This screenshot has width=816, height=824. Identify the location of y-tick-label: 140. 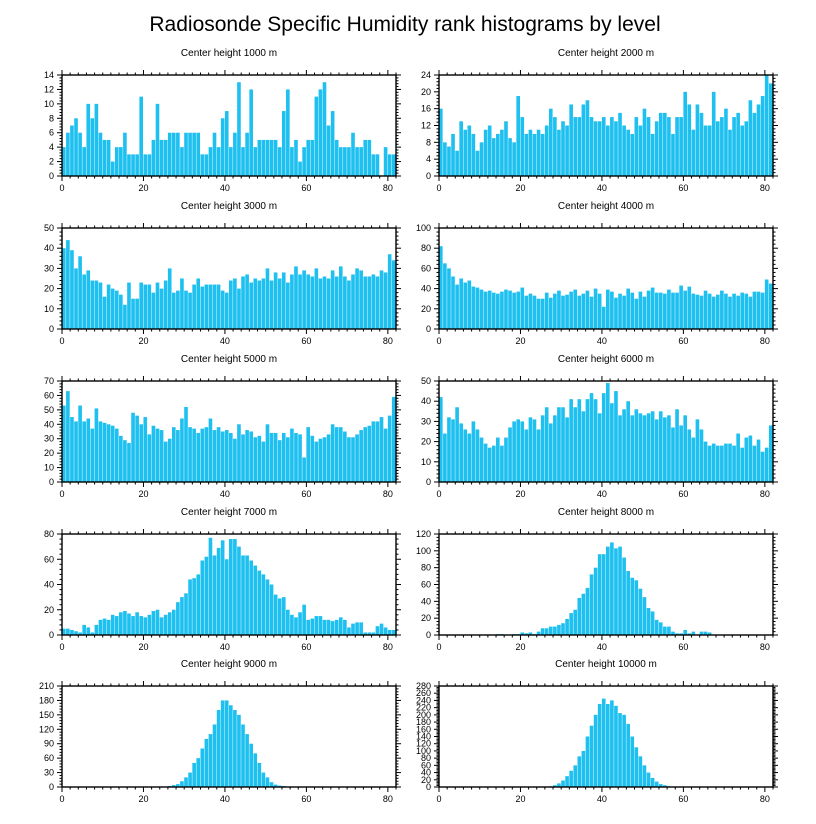
(423, 737).